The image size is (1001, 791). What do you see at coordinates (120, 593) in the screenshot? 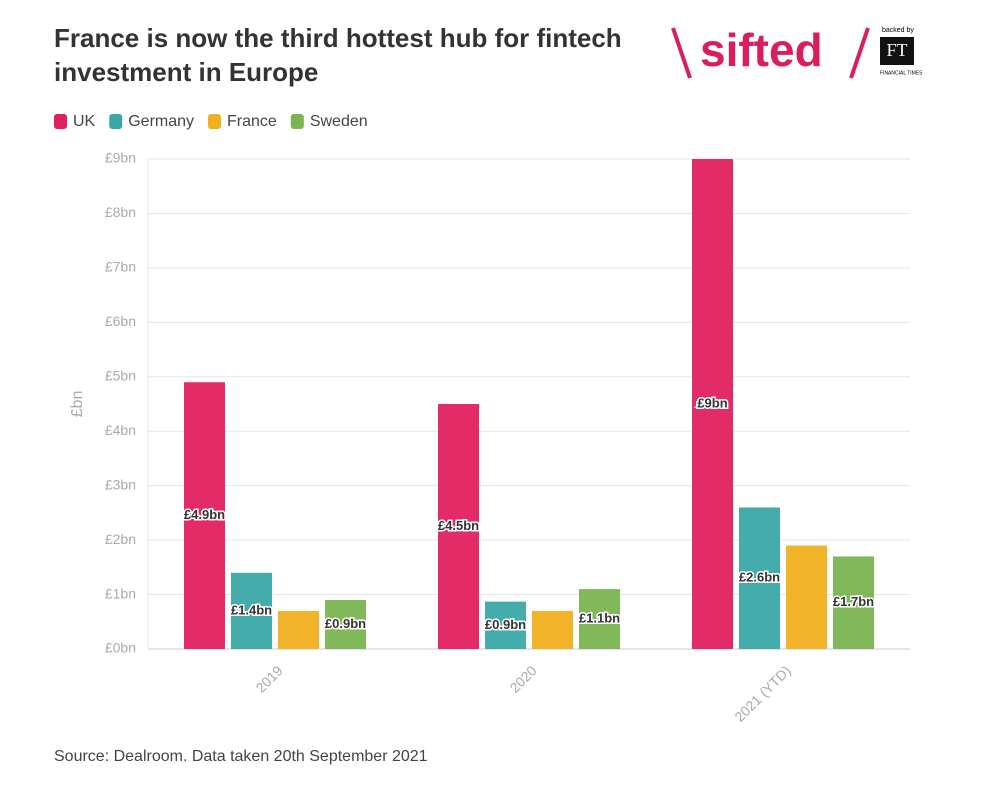
I see `y-tick-label: £1bn` at bounding box center [120, 593].